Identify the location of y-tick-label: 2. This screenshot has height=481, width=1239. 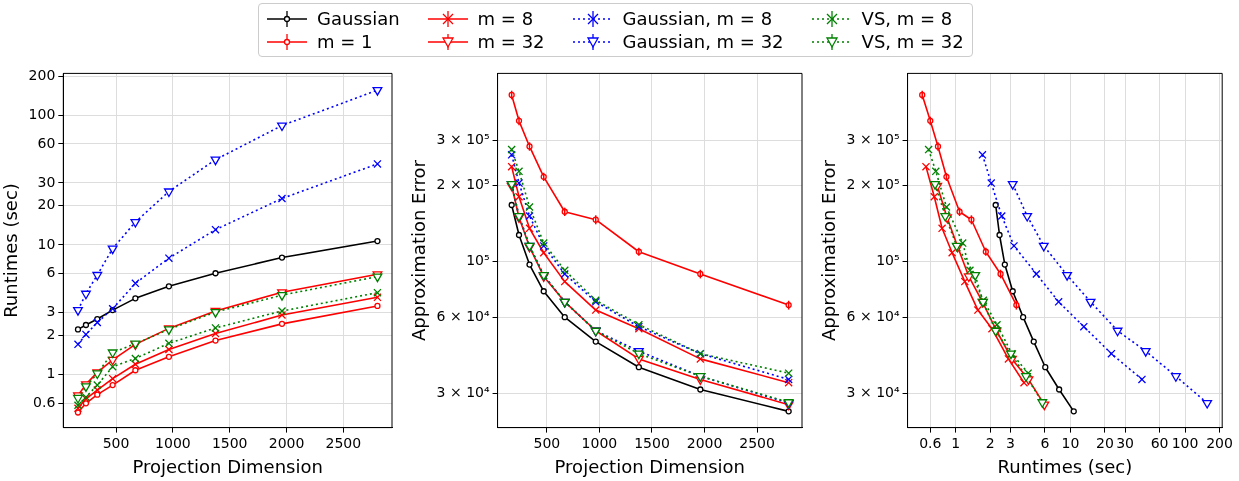
(51, 334).